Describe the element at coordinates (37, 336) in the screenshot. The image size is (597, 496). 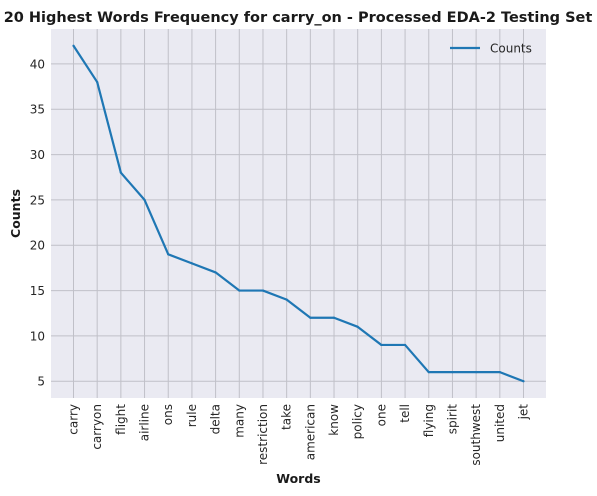
I see `y-tick-label: 10` at that location.